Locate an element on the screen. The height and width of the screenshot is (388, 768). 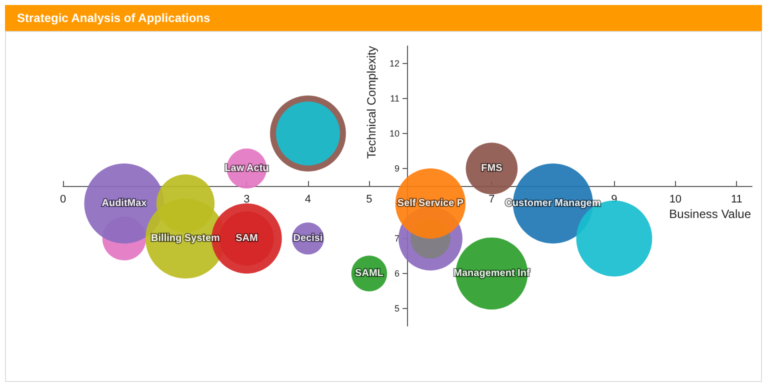
y-tick-label: 6 is located at coordinates (397, 273).